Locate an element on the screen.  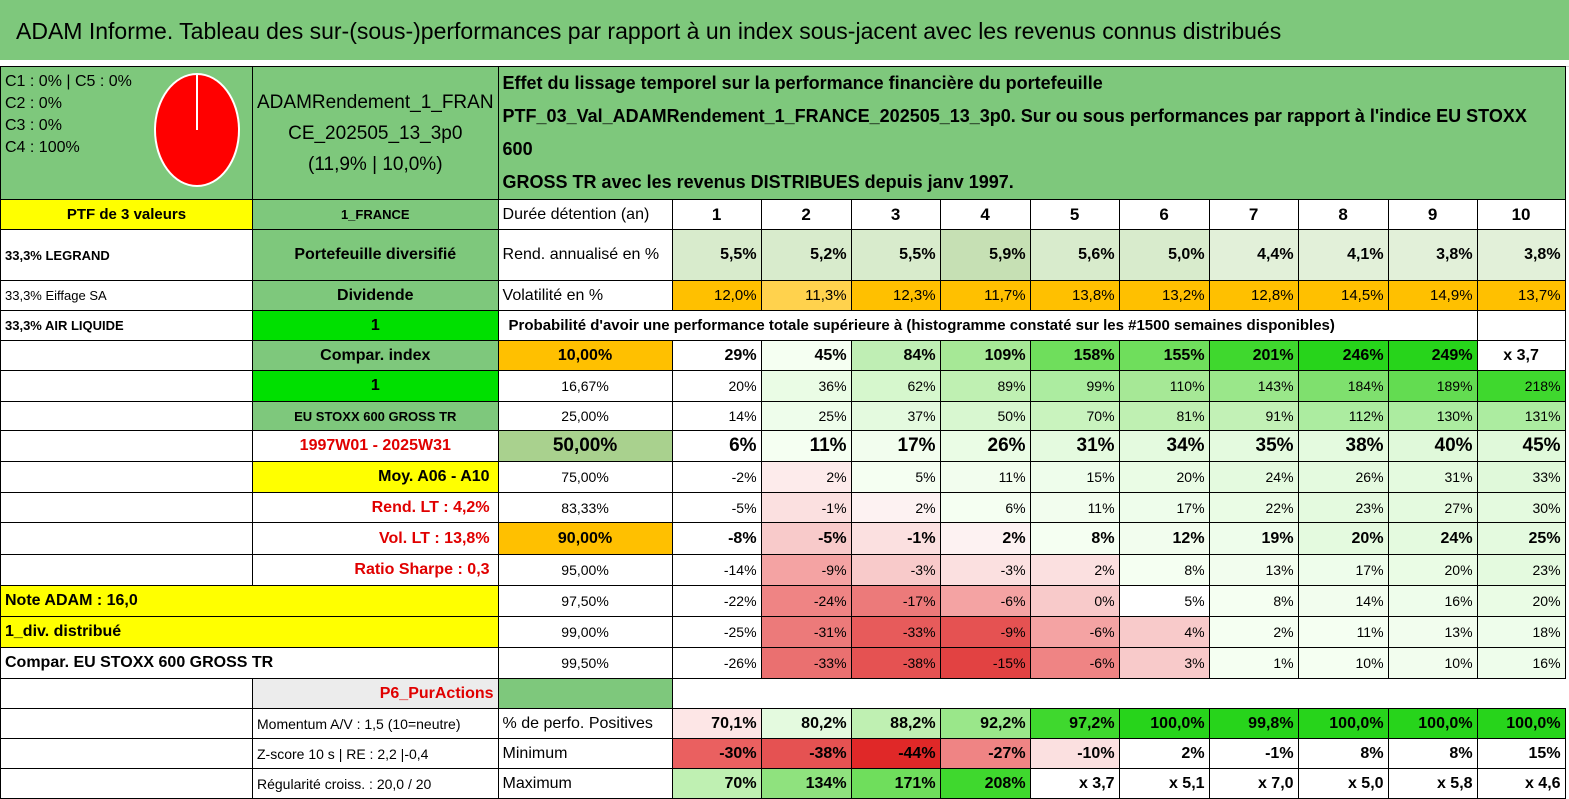
volatility-value: 12,8% is located at coordinates (1253, 295).